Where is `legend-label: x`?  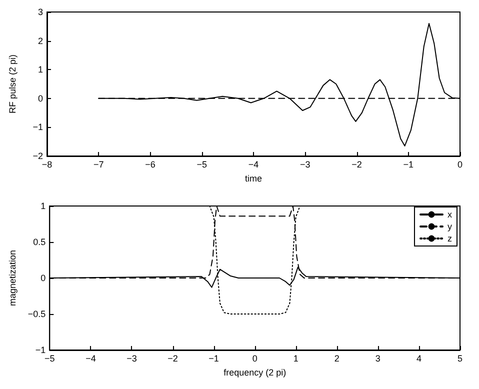 legend-label: x is located at coordinates (450, 215).